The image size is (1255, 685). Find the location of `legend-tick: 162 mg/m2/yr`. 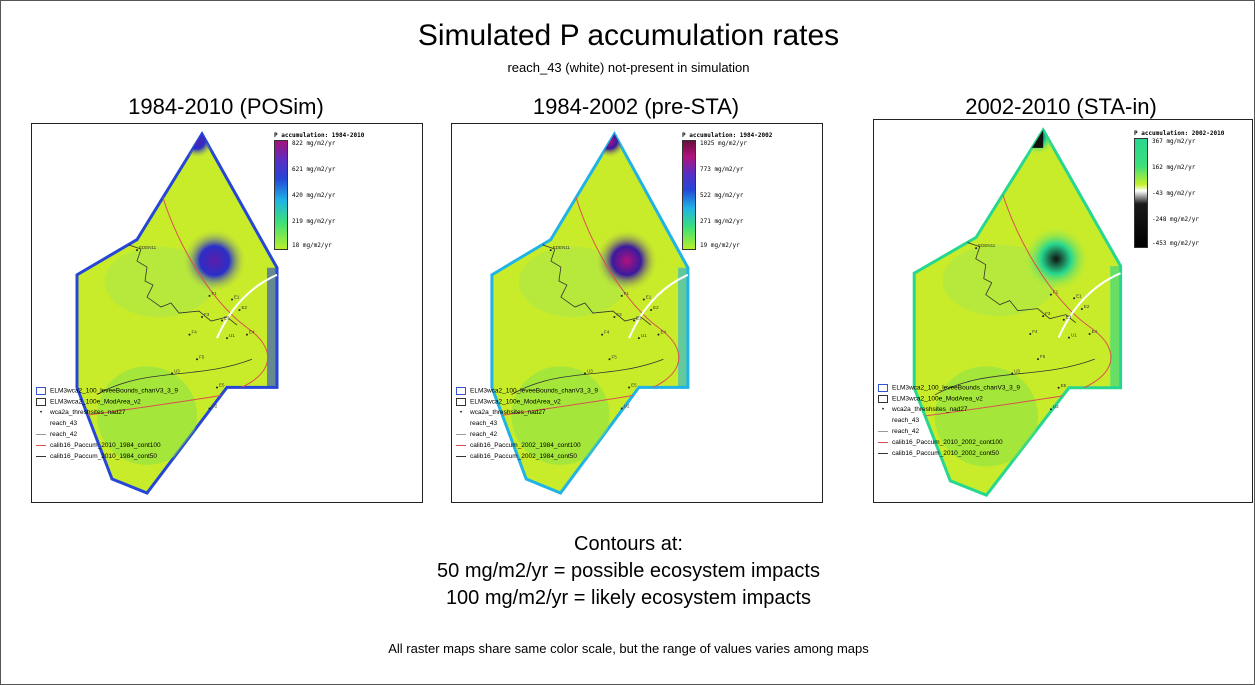

legend-tick: 162 mg/m2/yr is located at coordinates (1174, 167).